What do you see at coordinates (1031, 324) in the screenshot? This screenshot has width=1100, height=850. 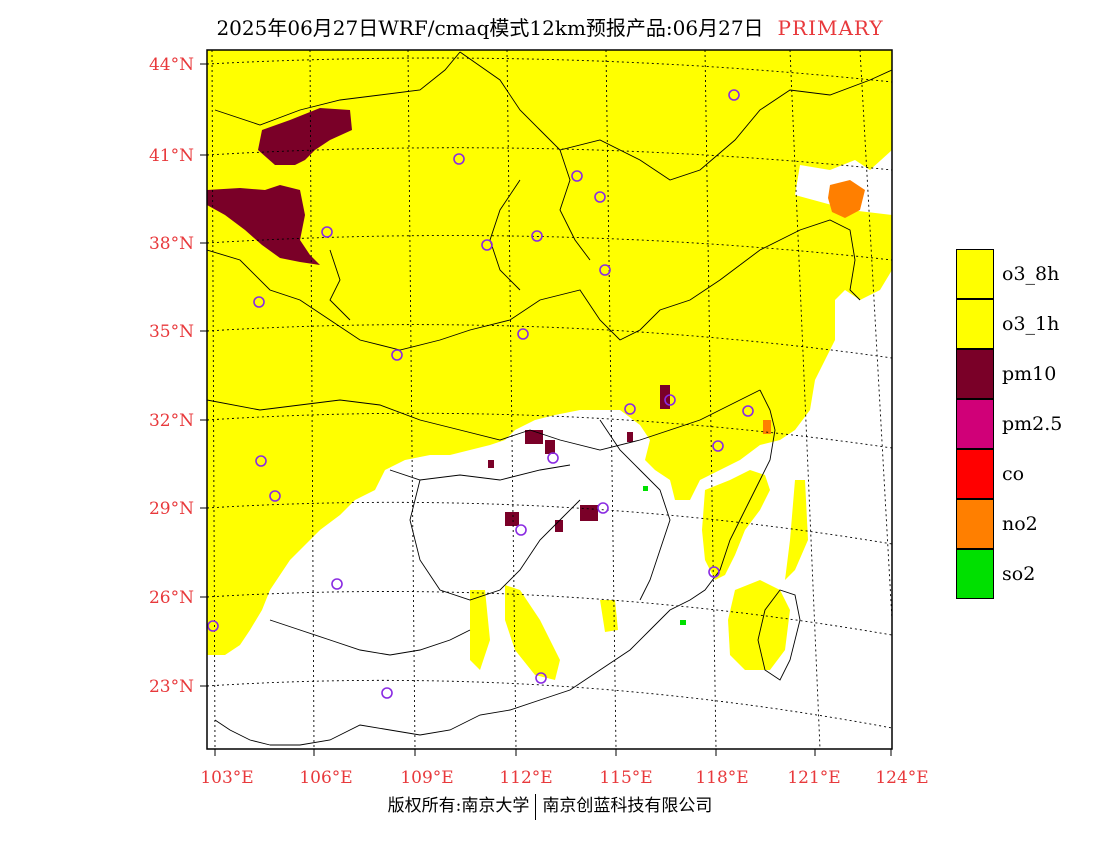 I see `legend-label-o3-1h: o3_1h` at bounding box center [1031, 324].